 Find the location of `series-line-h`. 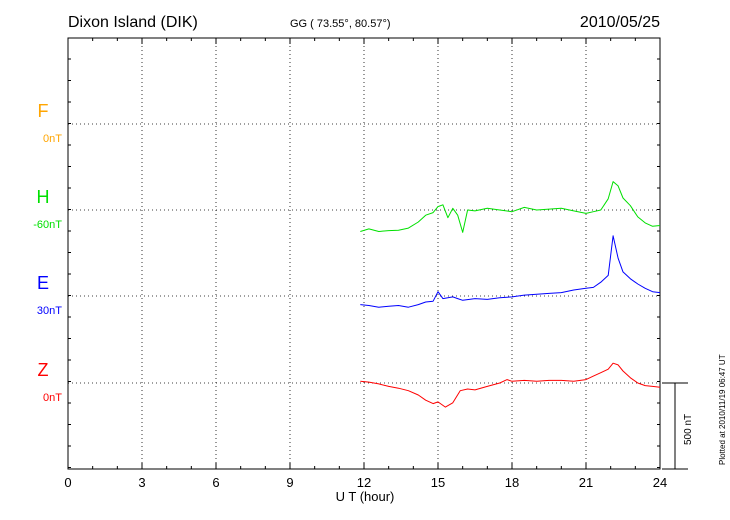

series-line-h is located at coordinates (510, 207).